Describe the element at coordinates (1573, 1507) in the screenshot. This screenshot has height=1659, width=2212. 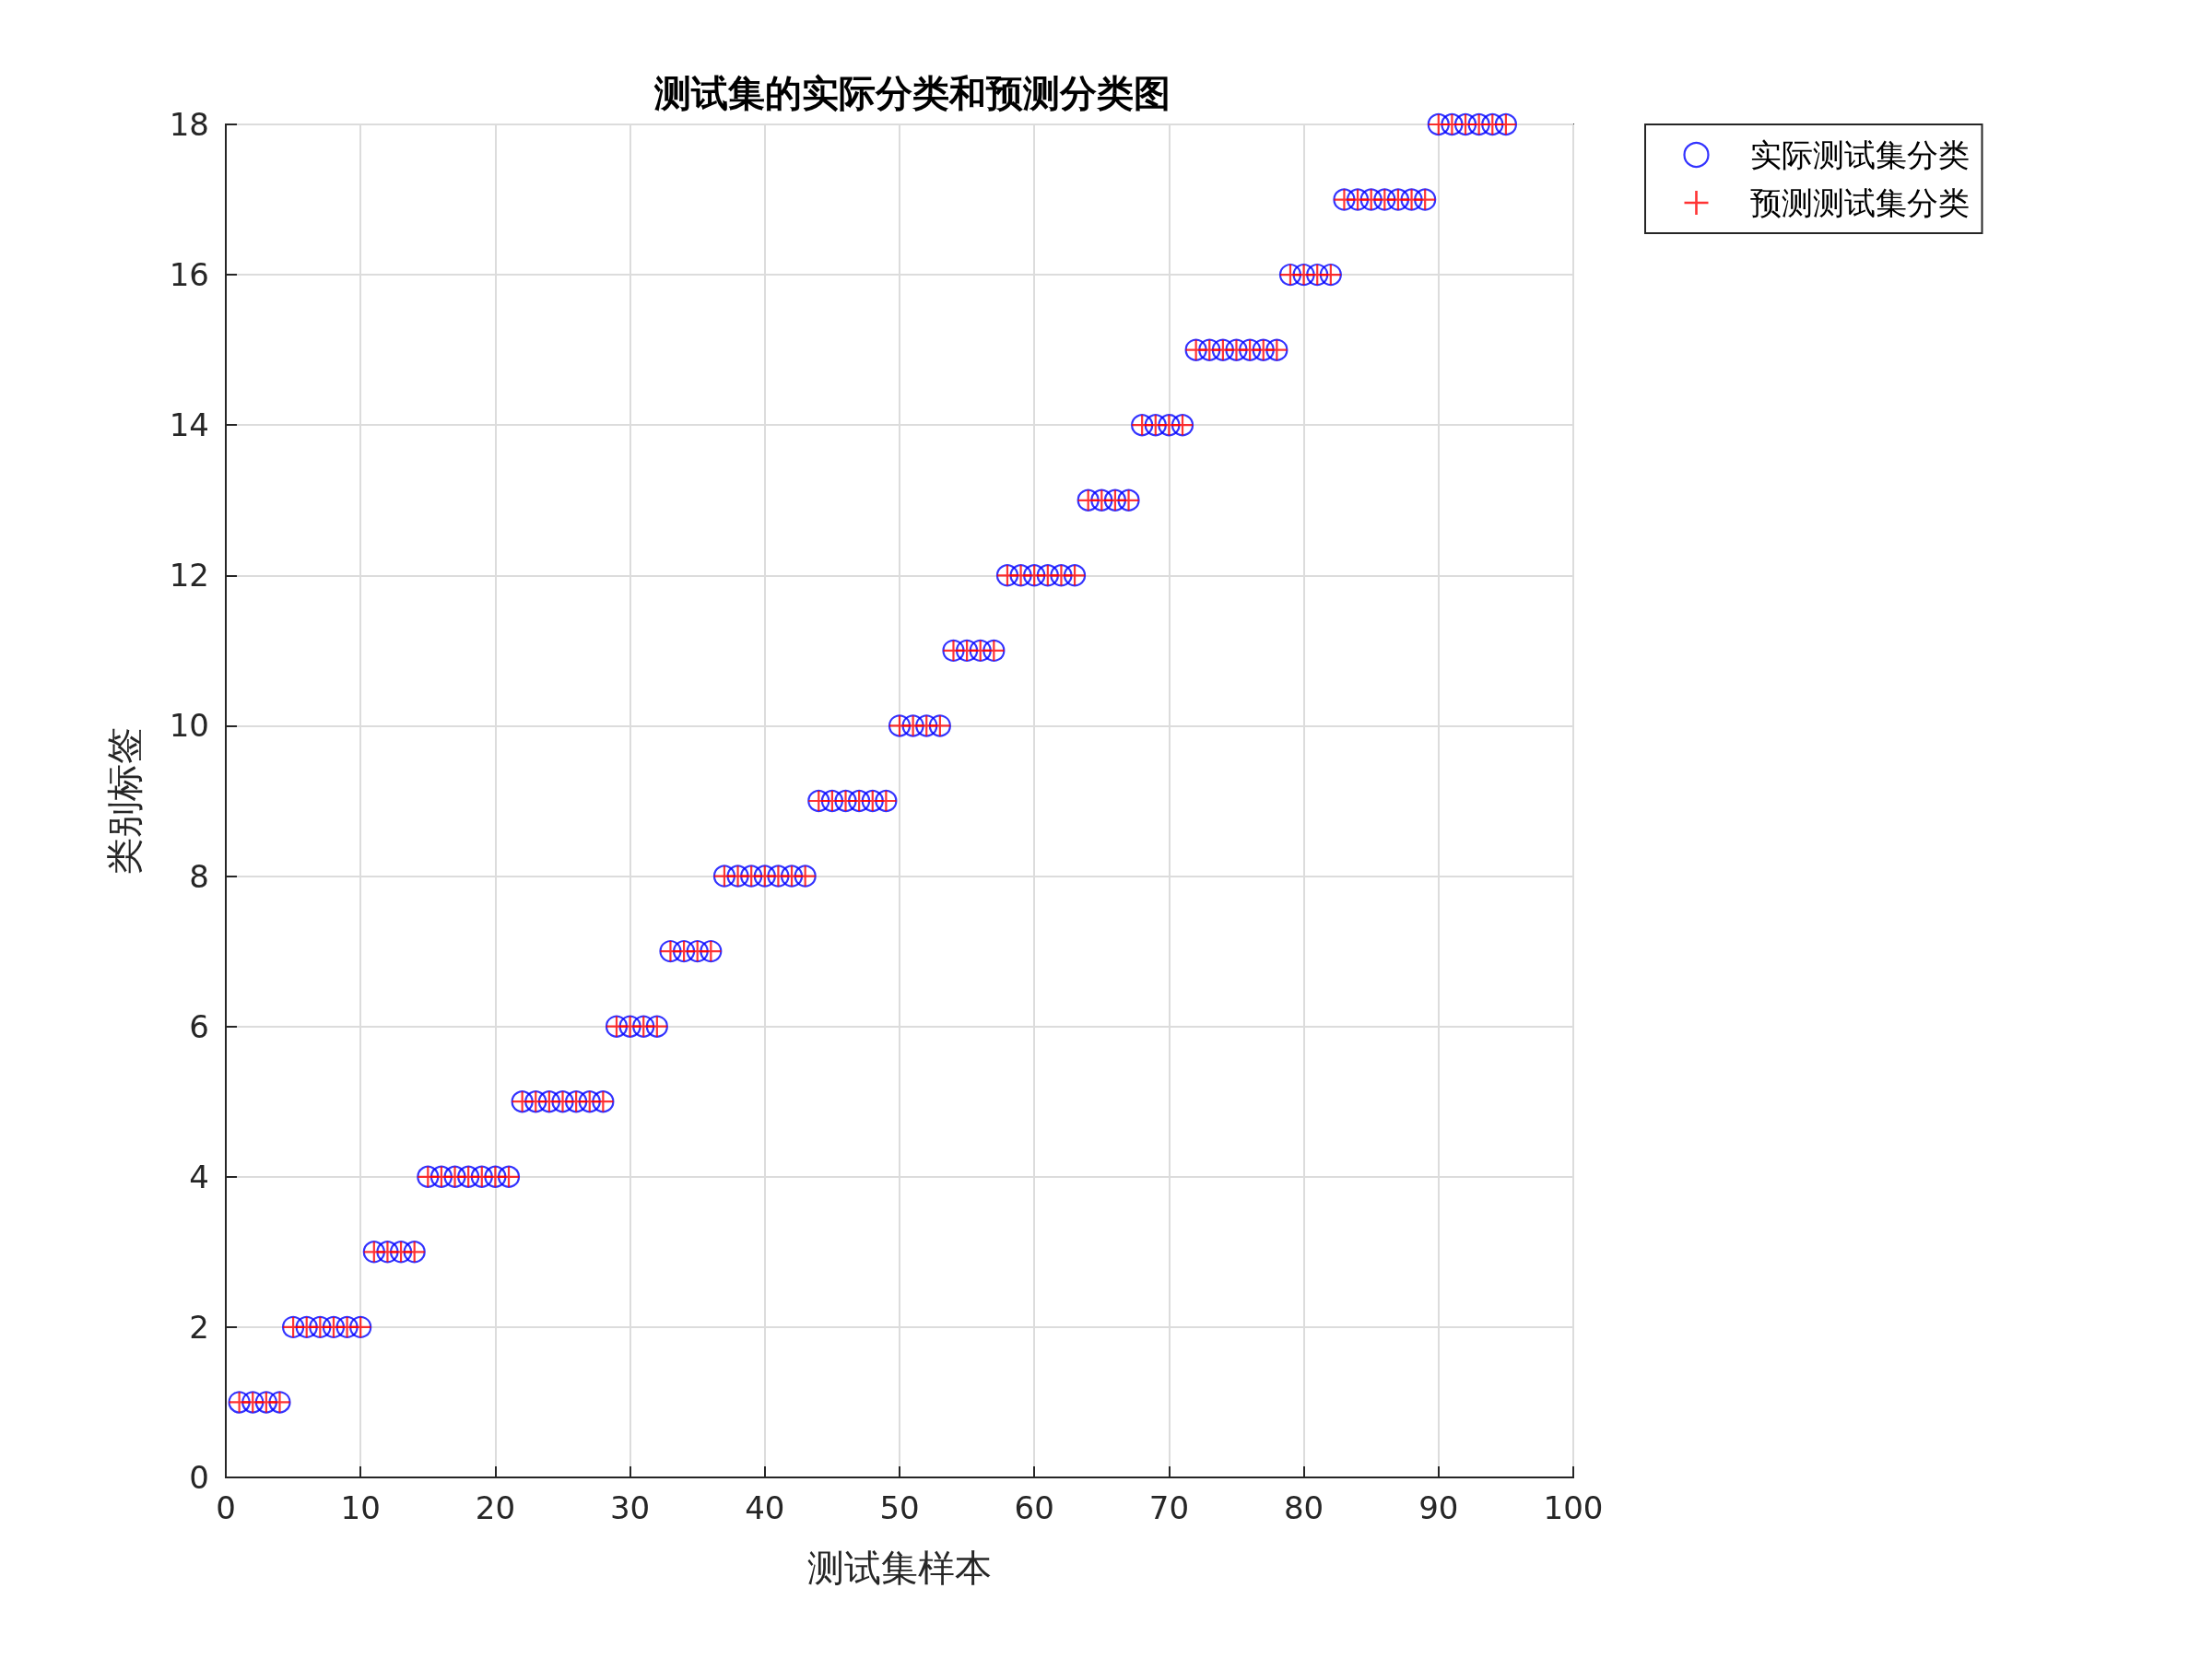
I see `x-tick-label: 100` at that location.